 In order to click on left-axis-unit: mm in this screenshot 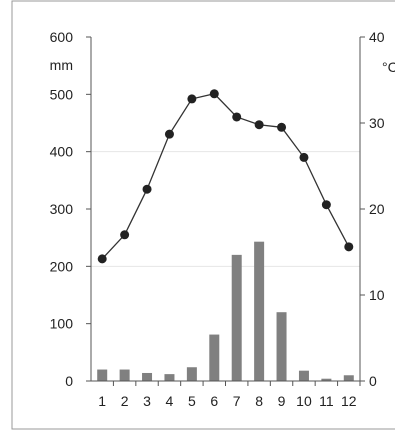, I will do `click(61, 65)`.